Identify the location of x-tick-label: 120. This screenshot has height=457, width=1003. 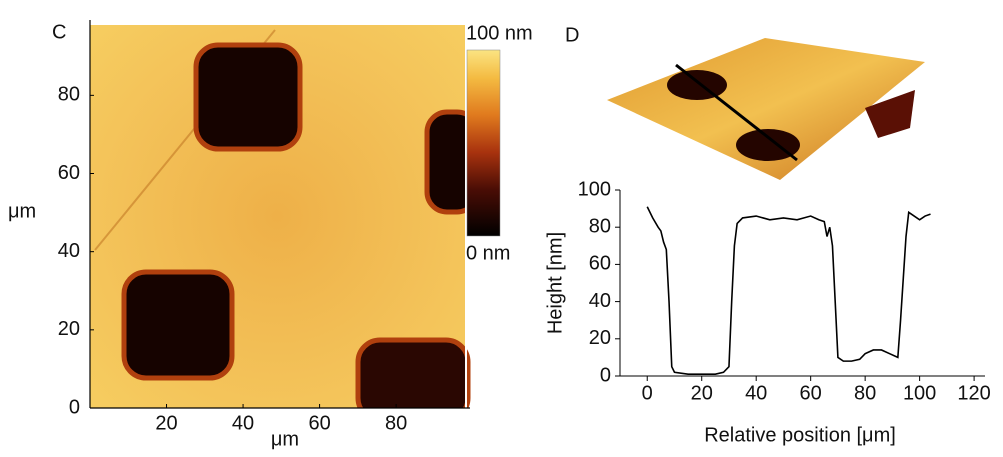
(973, 393).